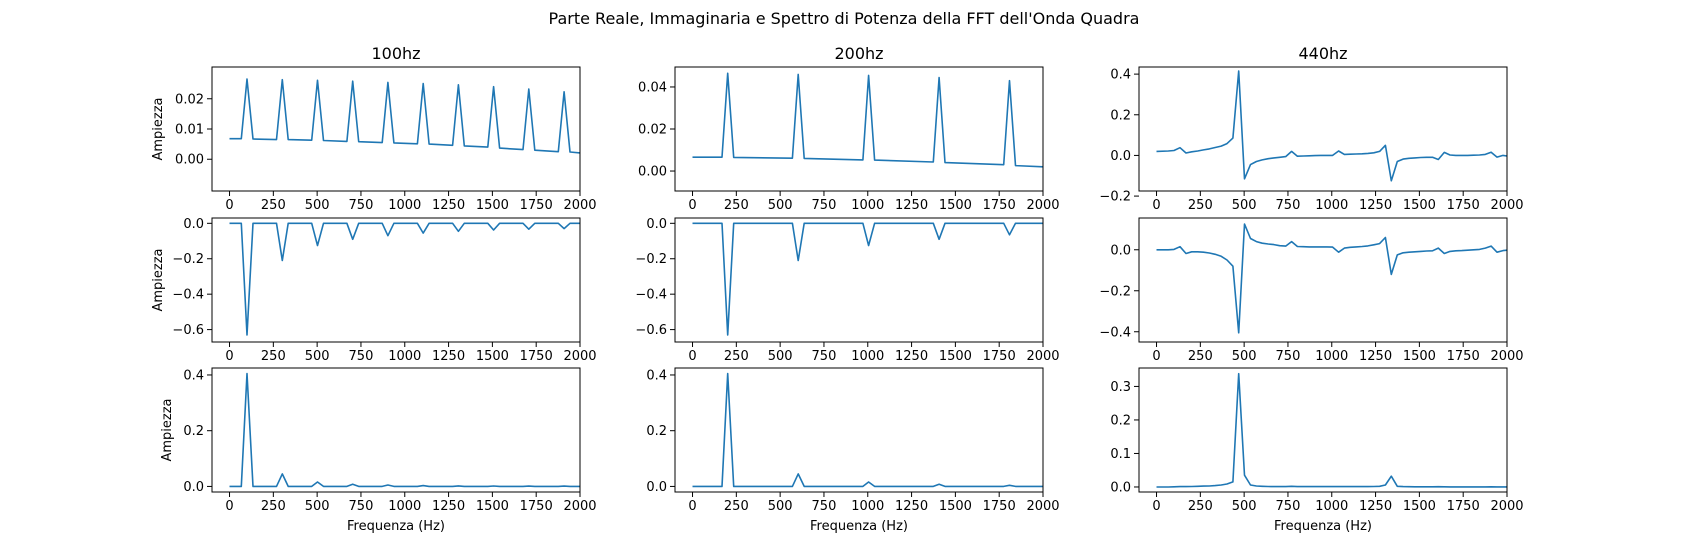 This screenshot has width=1689, height=553. Describe the element at coordinates (1120, 387) in the screenshot. I see `y-tick-label: 0.3` at that location.